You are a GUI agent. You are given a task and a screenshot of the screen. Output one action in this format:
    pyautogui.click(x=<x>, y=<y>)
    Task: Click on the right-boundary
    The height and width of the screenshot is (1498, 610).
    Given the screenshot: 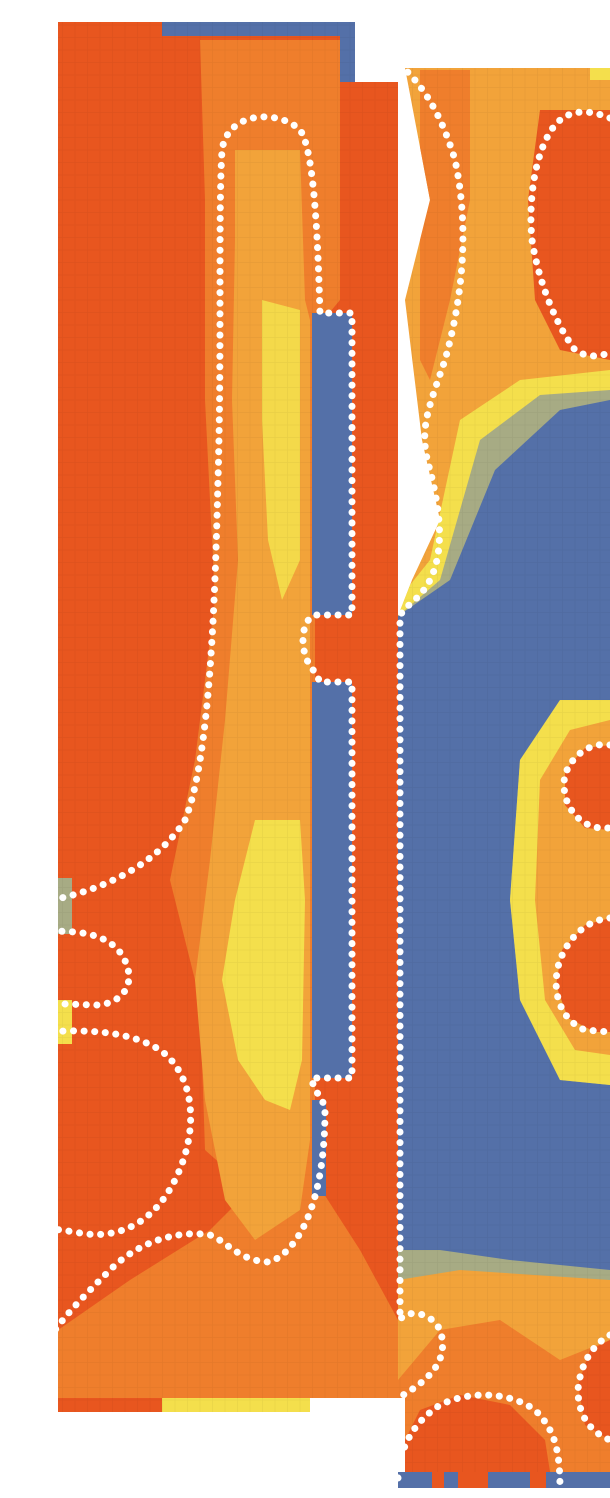 What is the action you would take?
    pyautogui.click(x=424, y=774)
    